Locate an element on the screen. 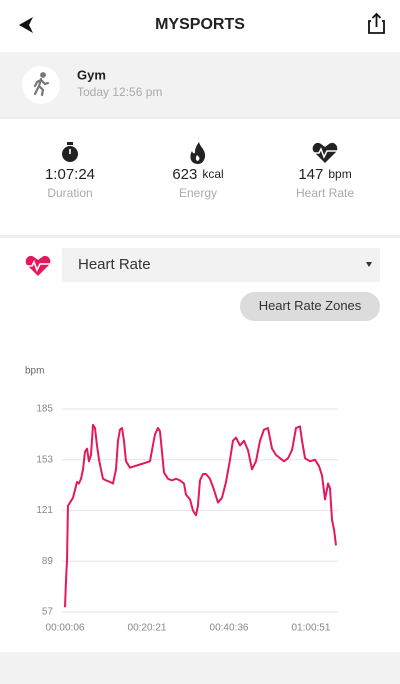  energy-icon is located at coordinates (198, 153).